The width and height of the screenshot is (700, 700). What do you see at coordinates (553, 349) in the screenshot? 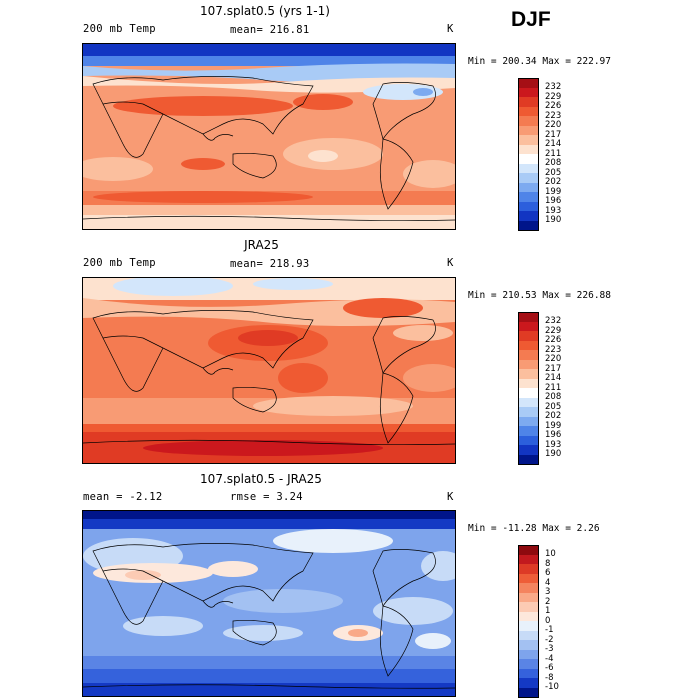
I see `colorbar-tick-label: 223` at bounding box center [553, 349].